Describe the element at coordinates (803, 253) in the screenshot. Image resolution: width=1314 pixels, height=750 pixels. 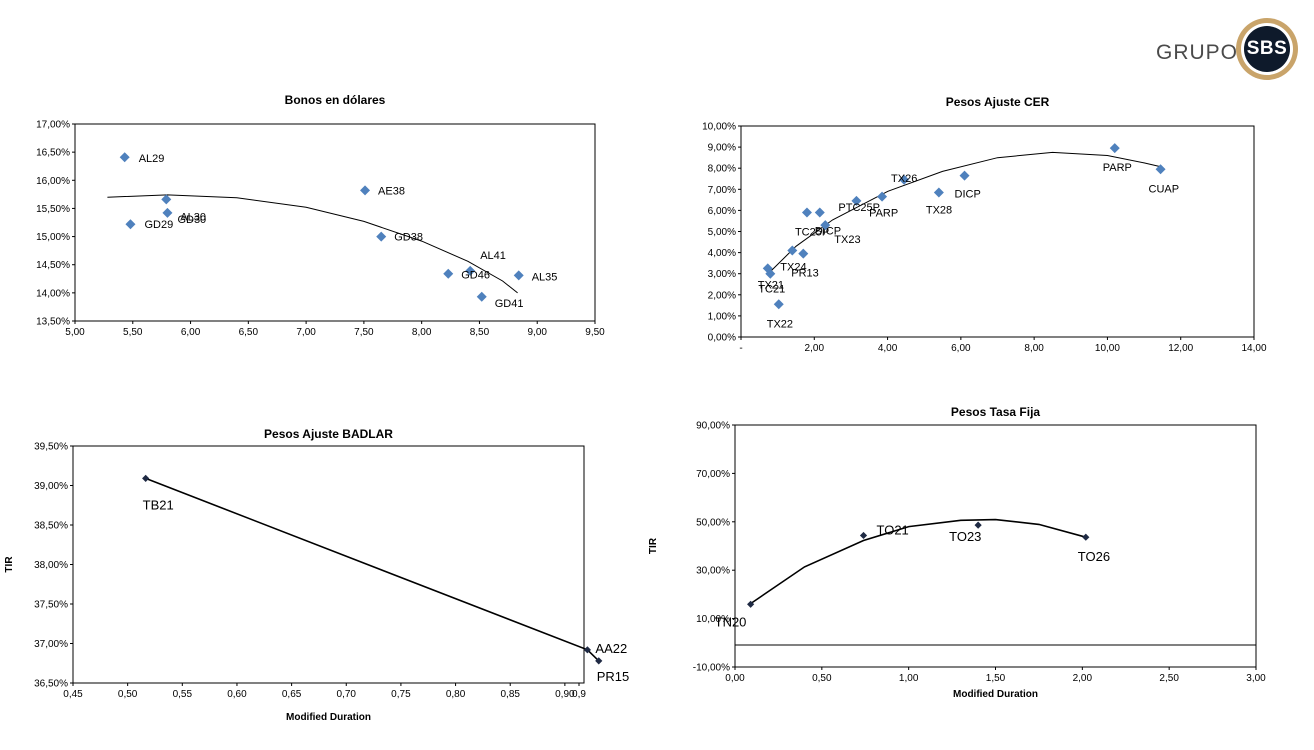
I see `data-point-pr13` at that location.